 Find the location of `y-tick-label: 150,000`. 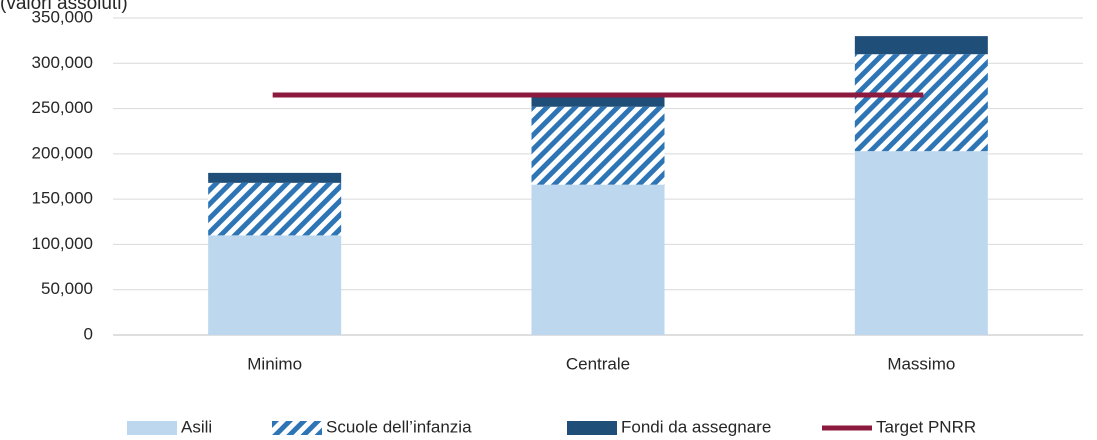

y-tick-label: 150,000 is located at coordinates (62, 198).